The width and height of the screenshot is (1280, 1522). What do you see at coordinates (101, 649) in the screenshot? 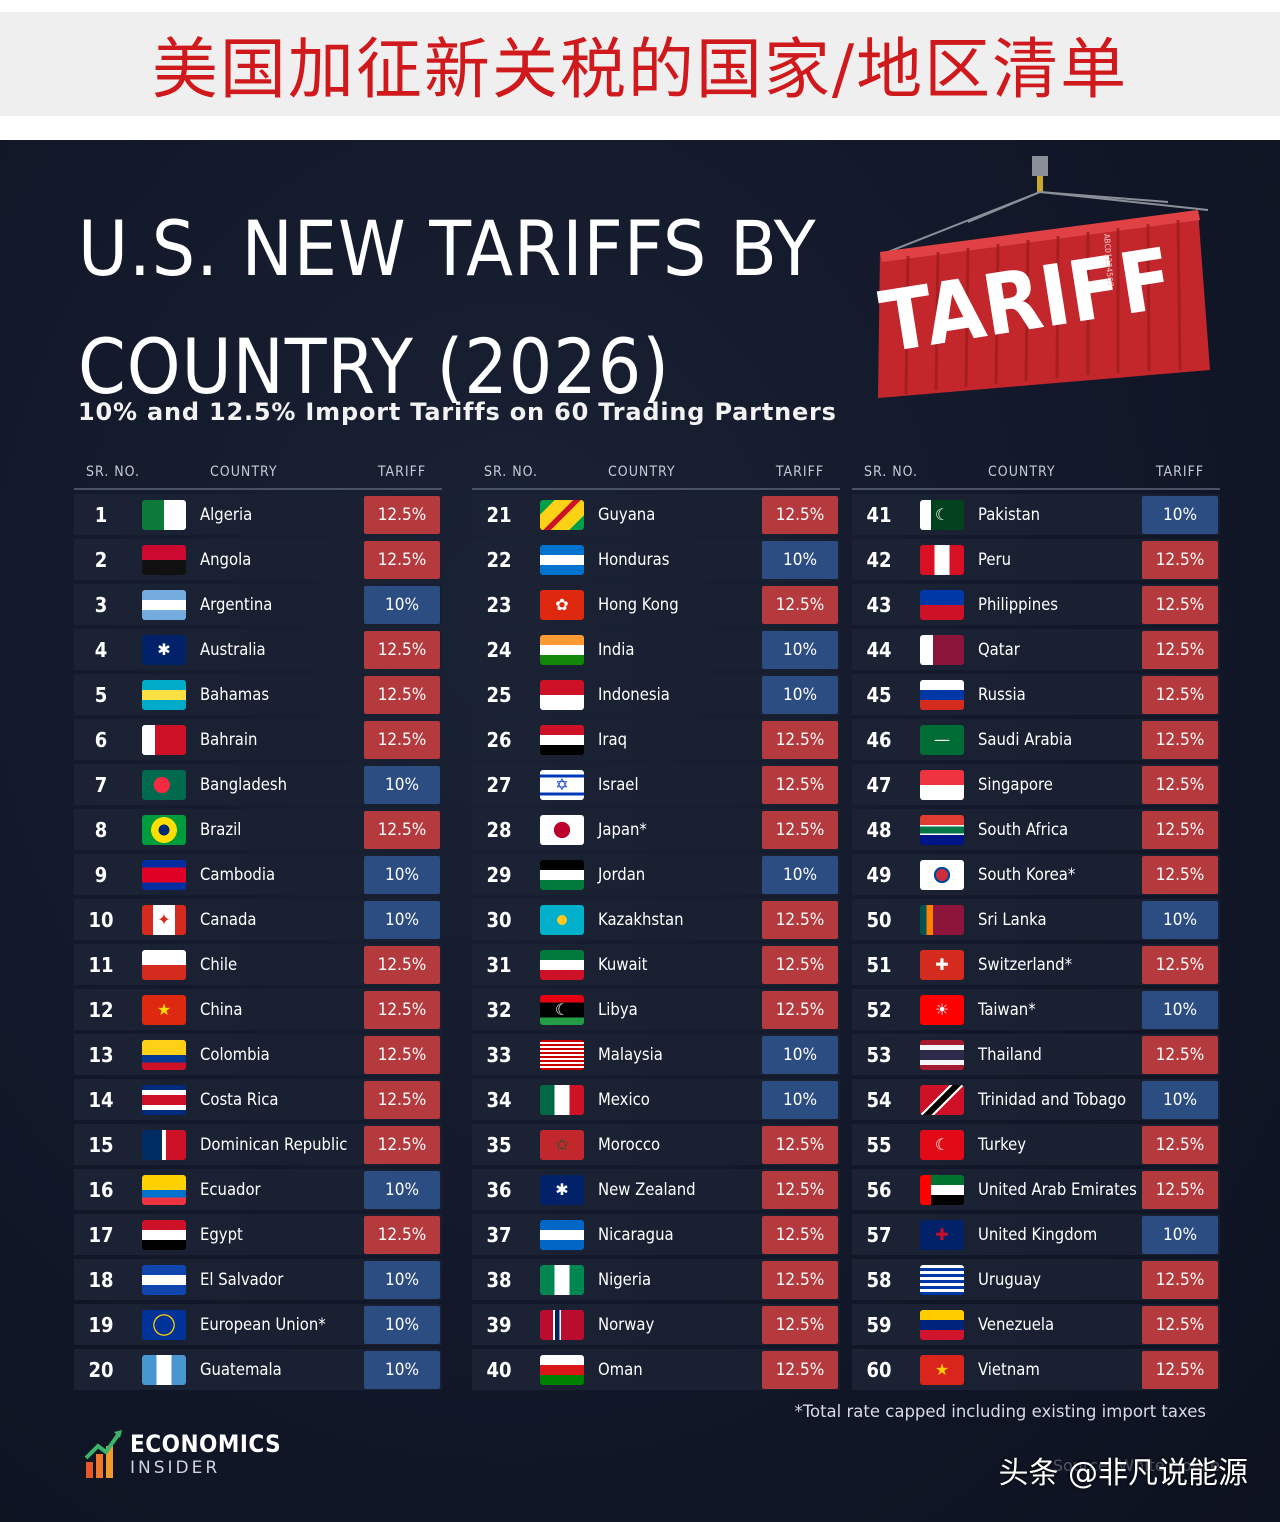
I see `sr-number: 4` at bounding box center [101, 649].